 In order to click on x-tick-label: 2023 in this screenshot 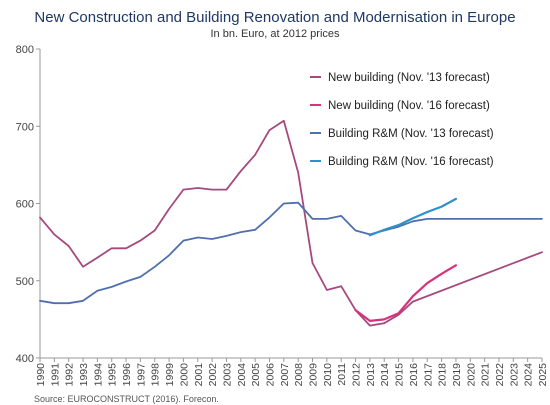, I will do `click(514, 375)`.